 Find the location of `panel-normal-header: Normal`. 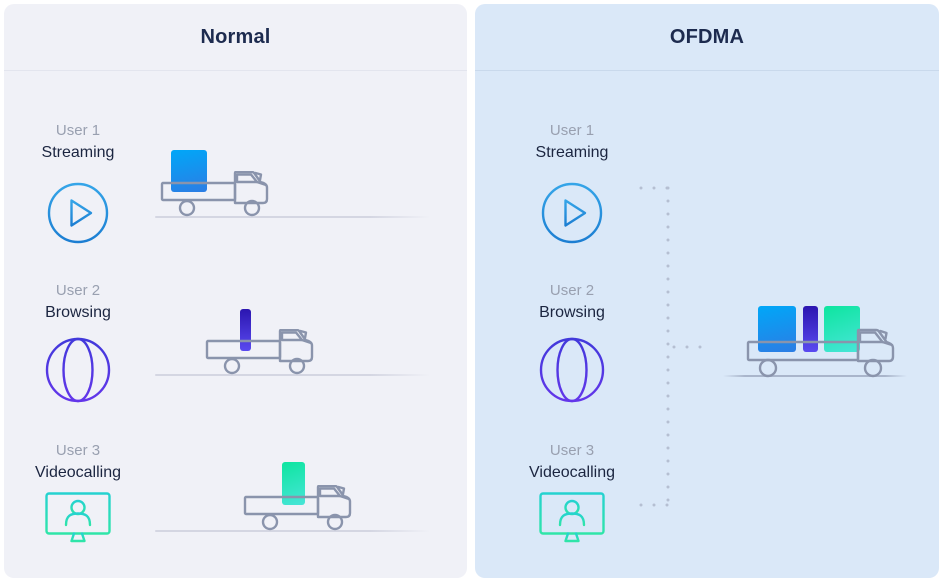

panel-normal-header: Normal is located at coordinates (235, 37).